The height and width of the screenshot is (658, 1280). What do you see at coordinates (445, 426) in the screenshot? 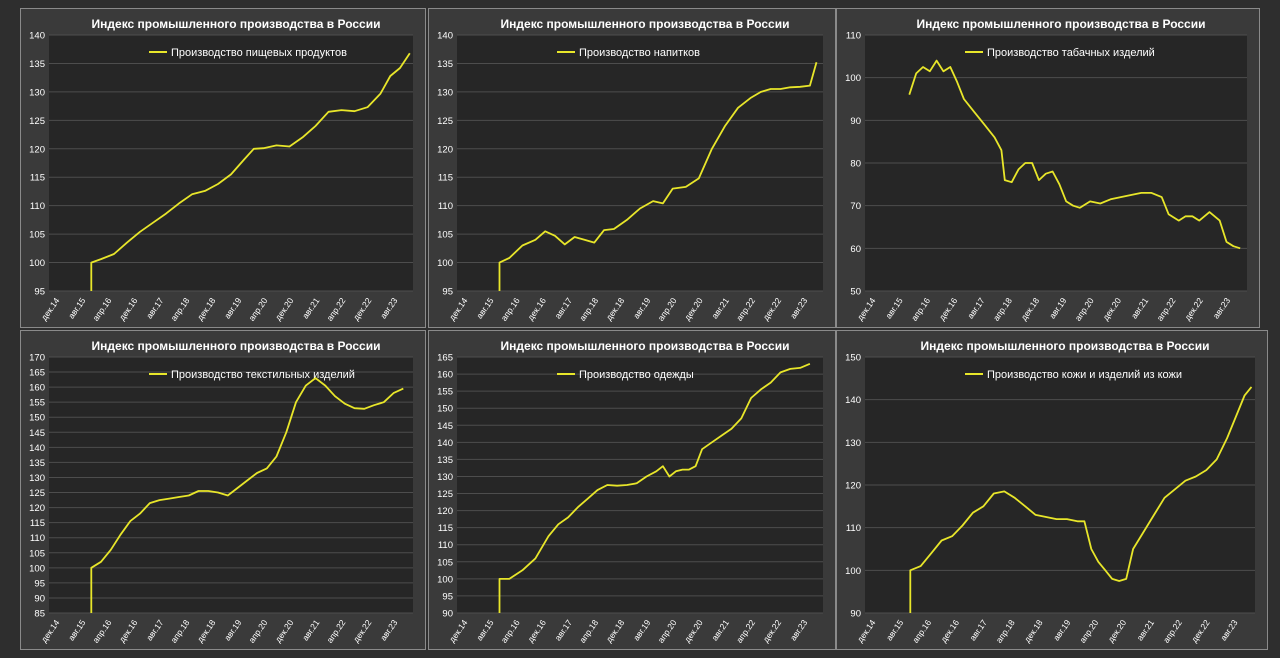
I see `y-tick-label: 145` at bounding box center [445, 426].